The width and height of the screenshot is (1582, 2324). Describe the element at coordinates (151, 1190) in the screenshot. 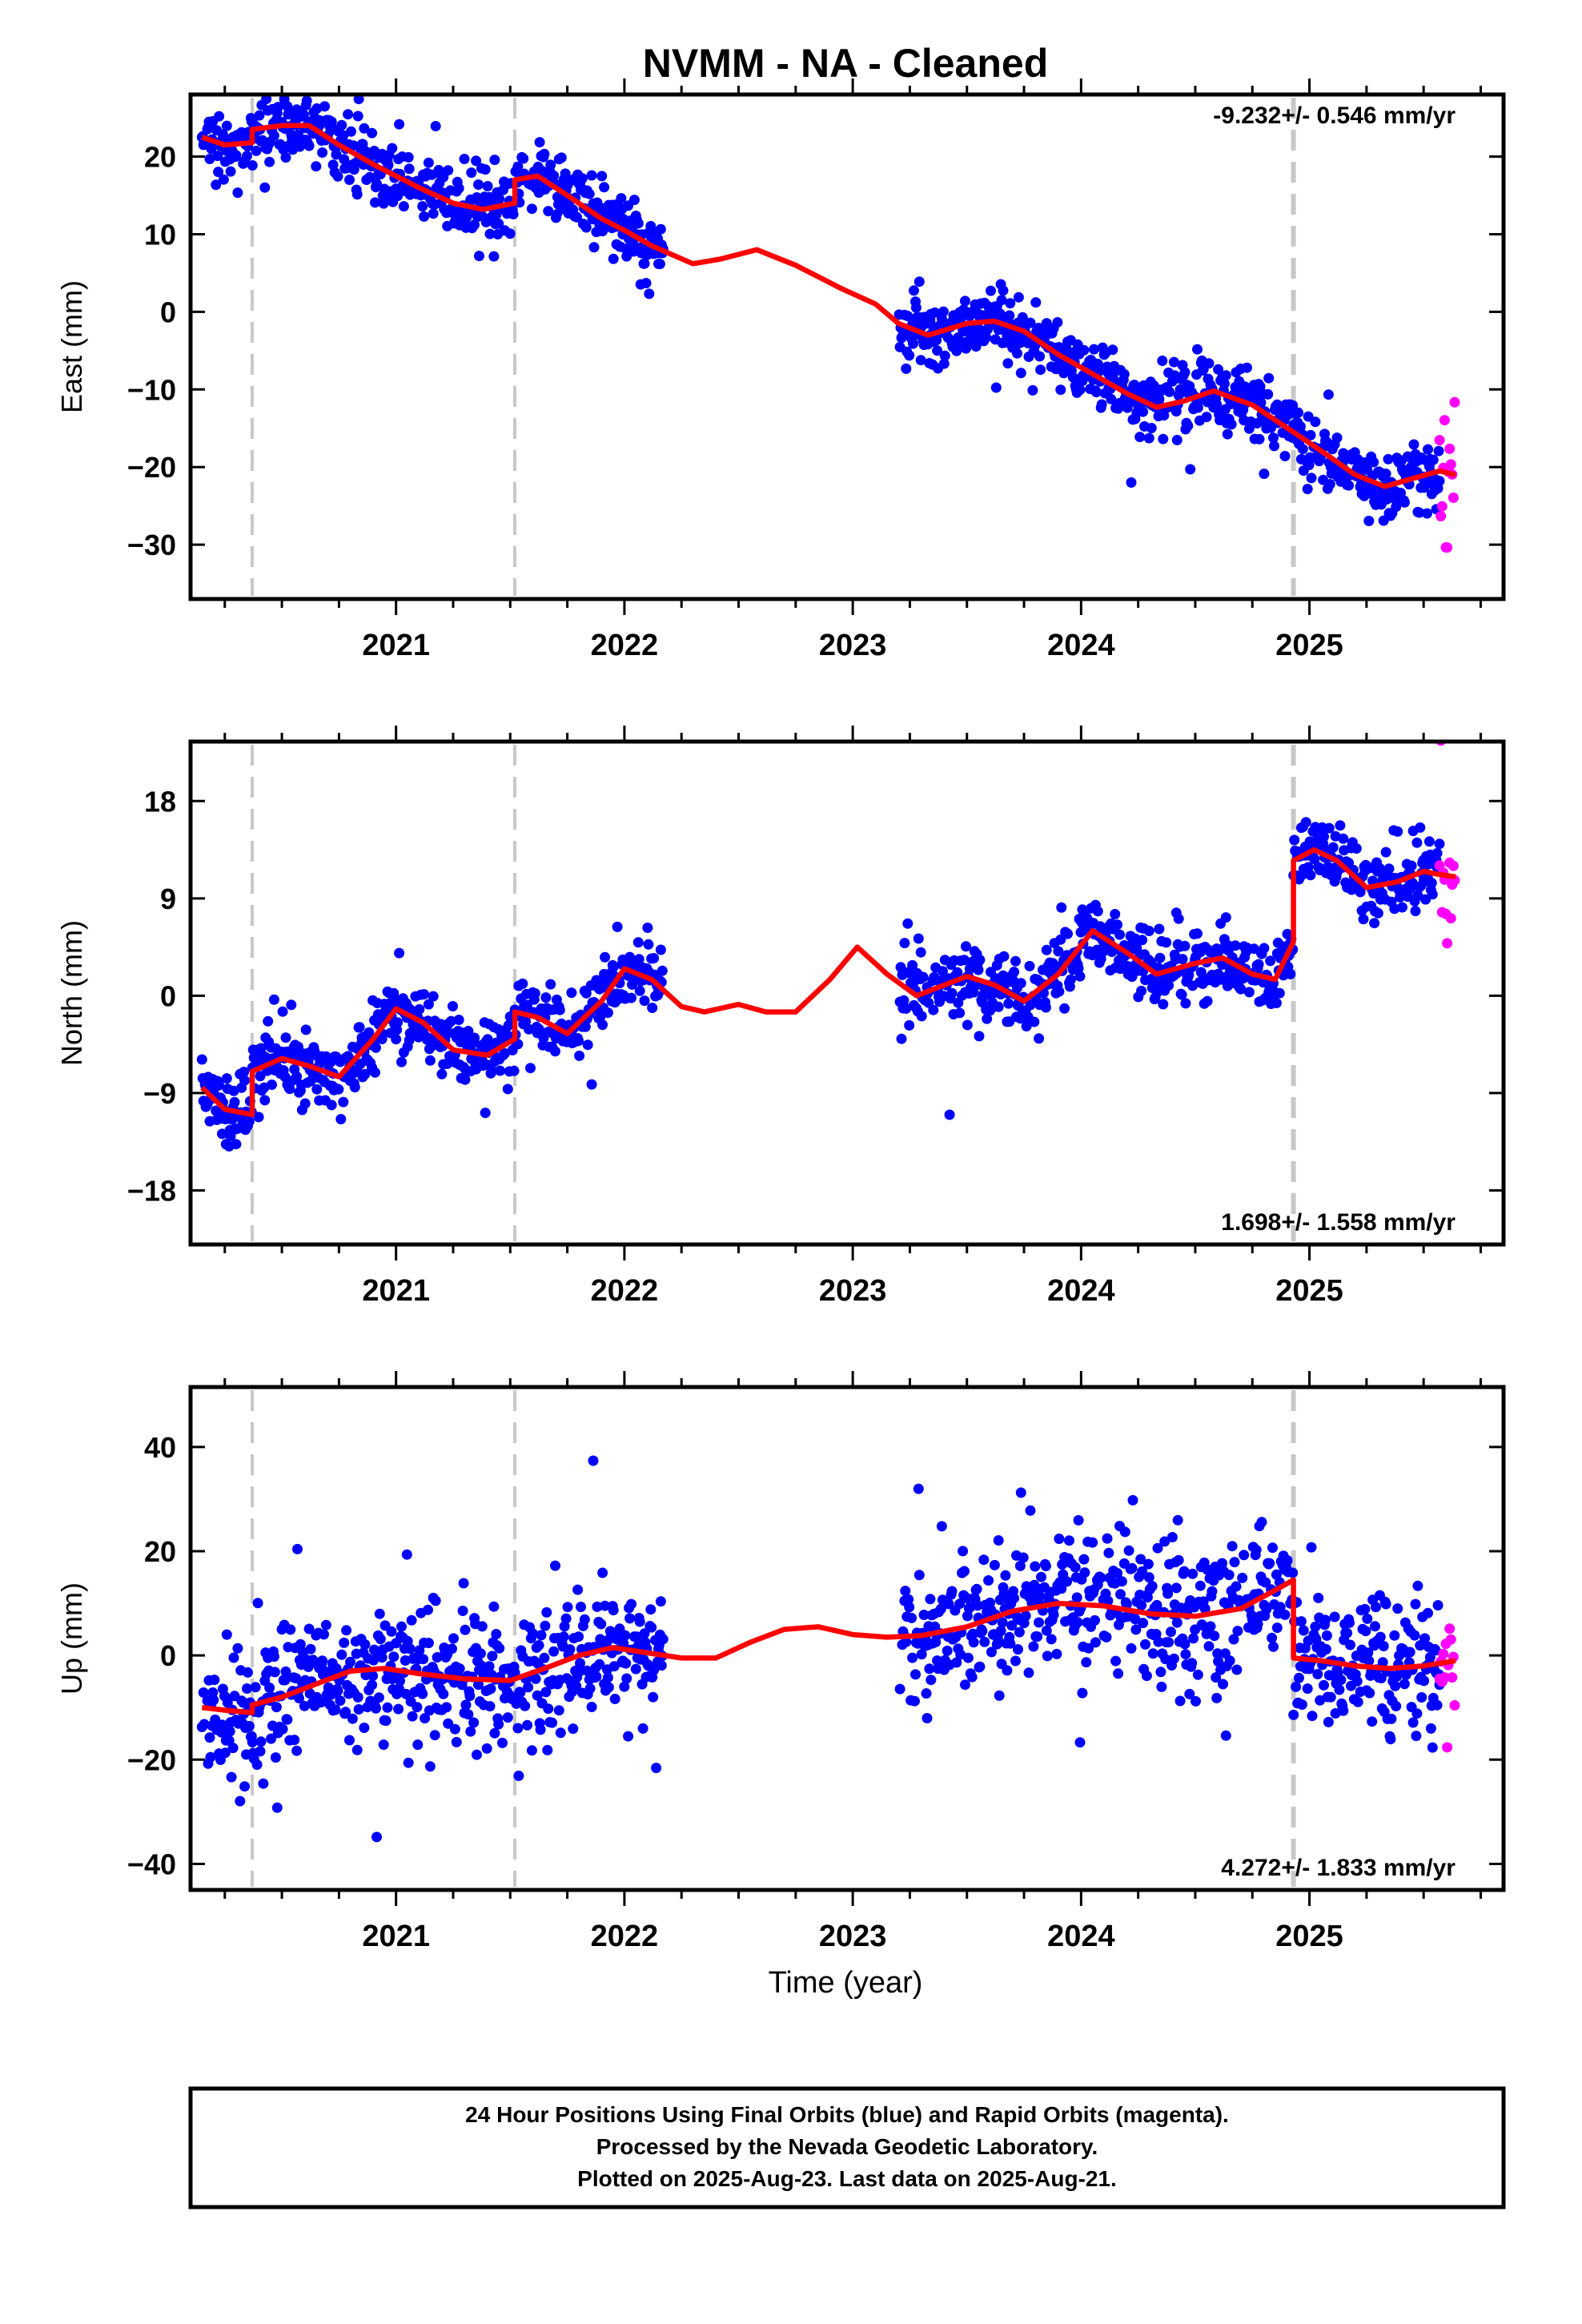

I see `y-tick-label: −18` at that location.